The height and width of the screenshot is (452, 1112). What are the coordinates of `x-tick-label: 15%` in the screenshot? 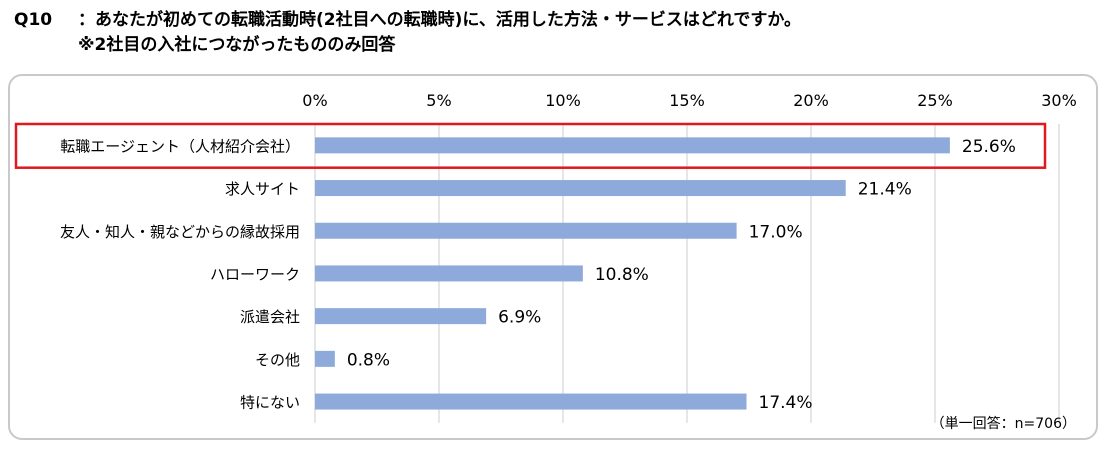 It's located at (687, 100).